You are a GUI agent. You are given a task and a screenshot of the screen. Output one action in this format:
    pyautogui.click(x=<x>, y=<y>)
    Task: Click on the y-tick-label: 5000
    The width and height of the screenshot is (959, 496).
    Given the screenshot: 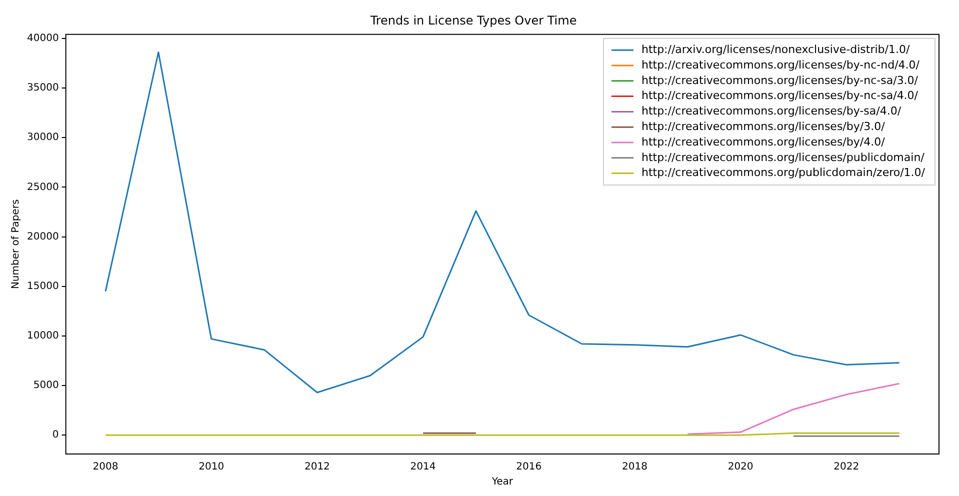 What is the action you would take?
    pyautogui.click(x=46, y=386)
    